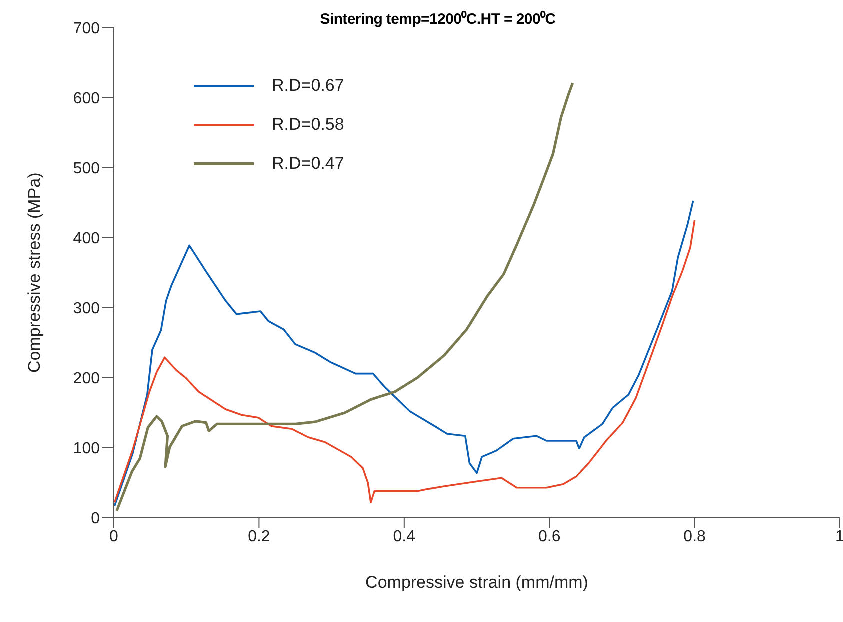 This screenshot has width=843, height=622. Describe the element at coordinates (86, 379) in the screenshot. I see `y-tick-label: 200` at that location.